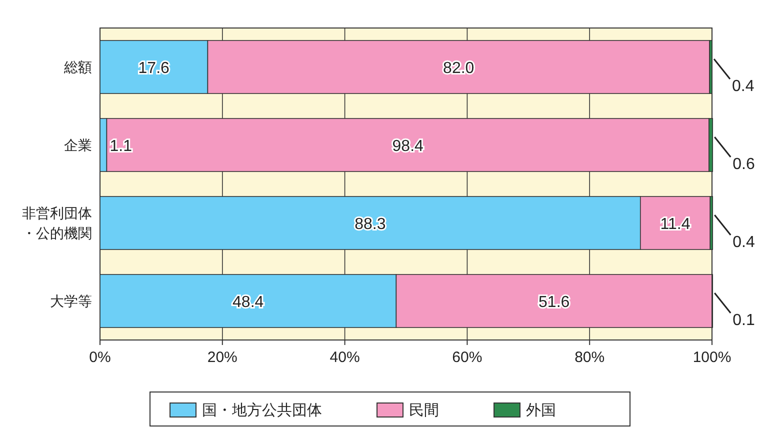  What do you see at coordinates (743, 164) in the screenshot?
I see `data-label: 0.6` at bounding box center [743, 164].